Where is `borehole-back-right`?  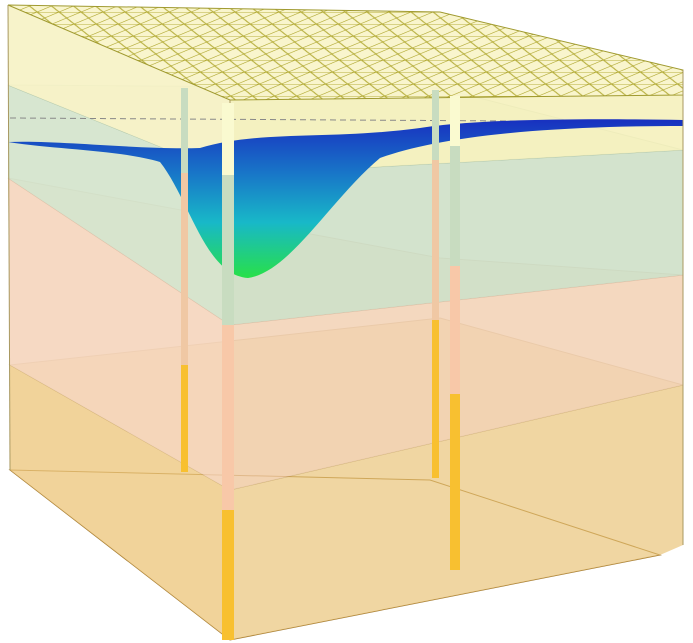 borehole-back-right is located at coordinates (435, 284).